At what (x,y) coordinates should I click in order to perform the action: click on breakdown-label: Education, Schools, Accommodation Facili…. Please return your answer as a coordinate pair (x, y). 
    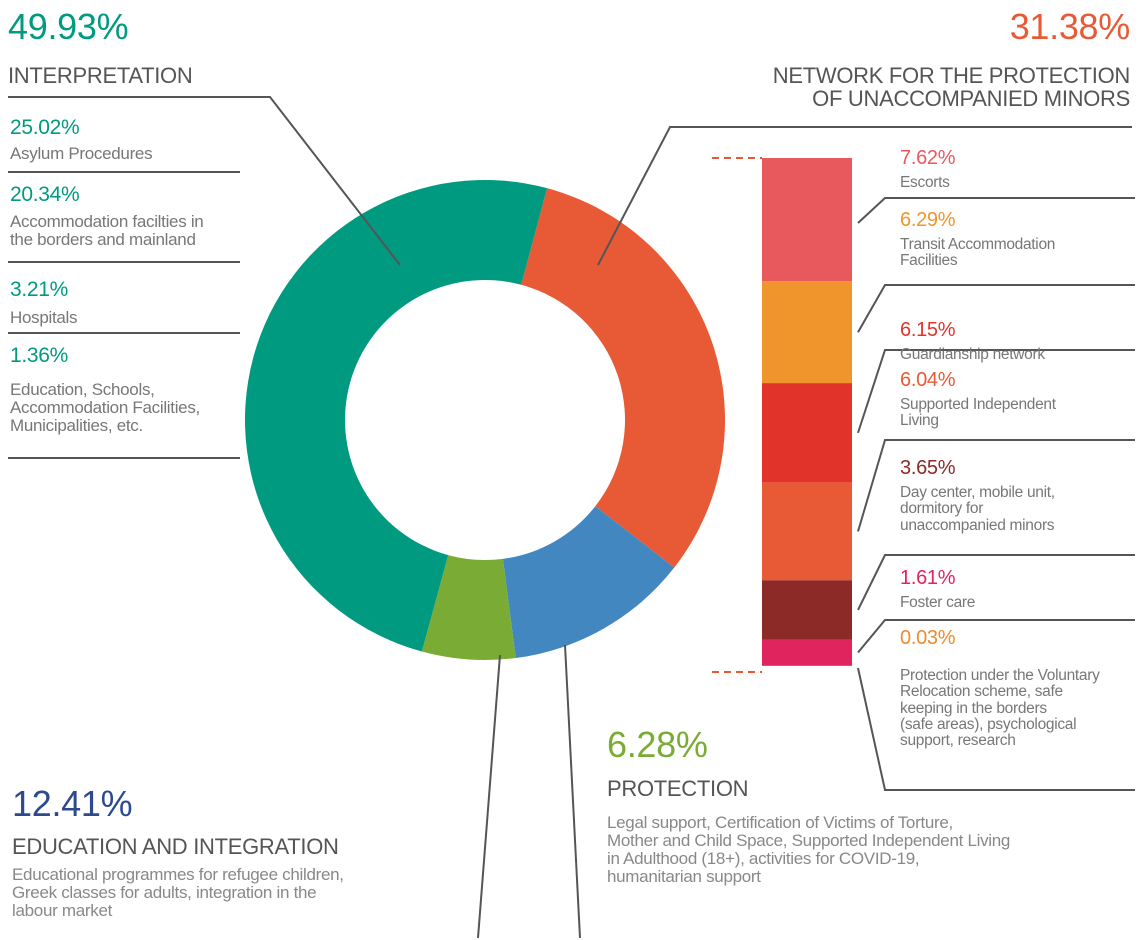
    Looking at the image, I should click on (105, 407).